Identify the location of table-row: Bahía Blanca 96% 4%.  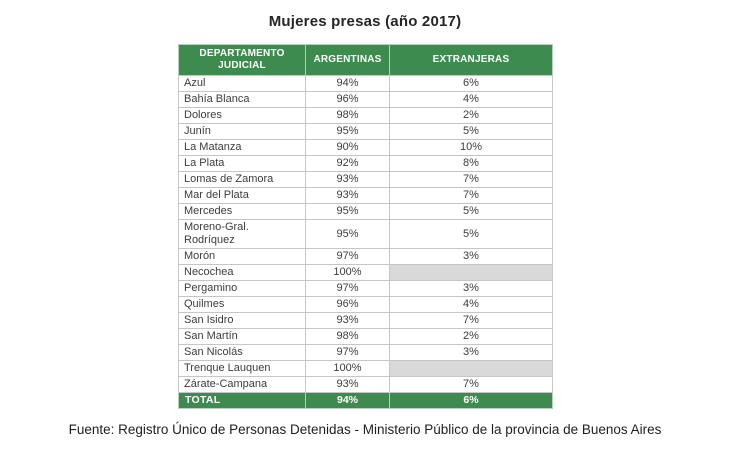
(365, 99).